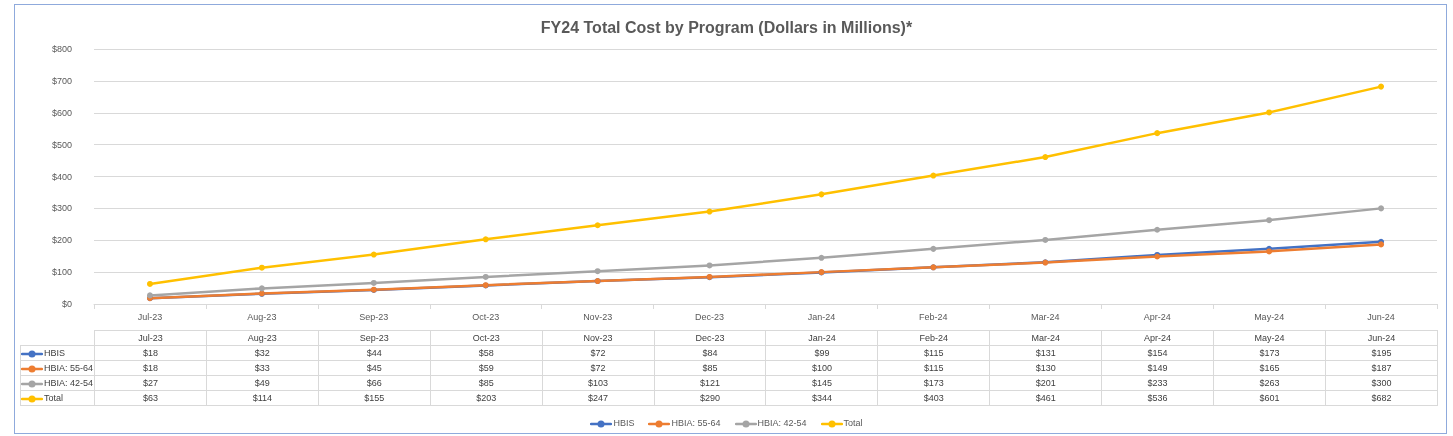 Image resolution: width=1453 pixels, height=436 pixels. I want to click on x-tick-label: Oct-23, so click(486, 316).